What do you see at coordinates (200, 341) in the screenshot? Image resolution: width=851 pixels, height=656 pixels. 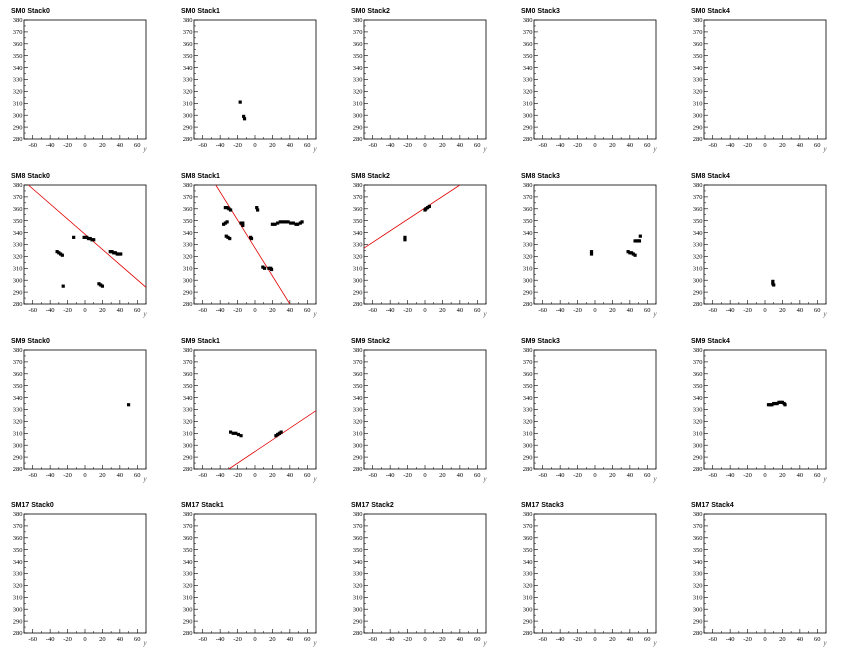 I see `panel-title: SM9 Stack1` at bounding box center [200, 341].